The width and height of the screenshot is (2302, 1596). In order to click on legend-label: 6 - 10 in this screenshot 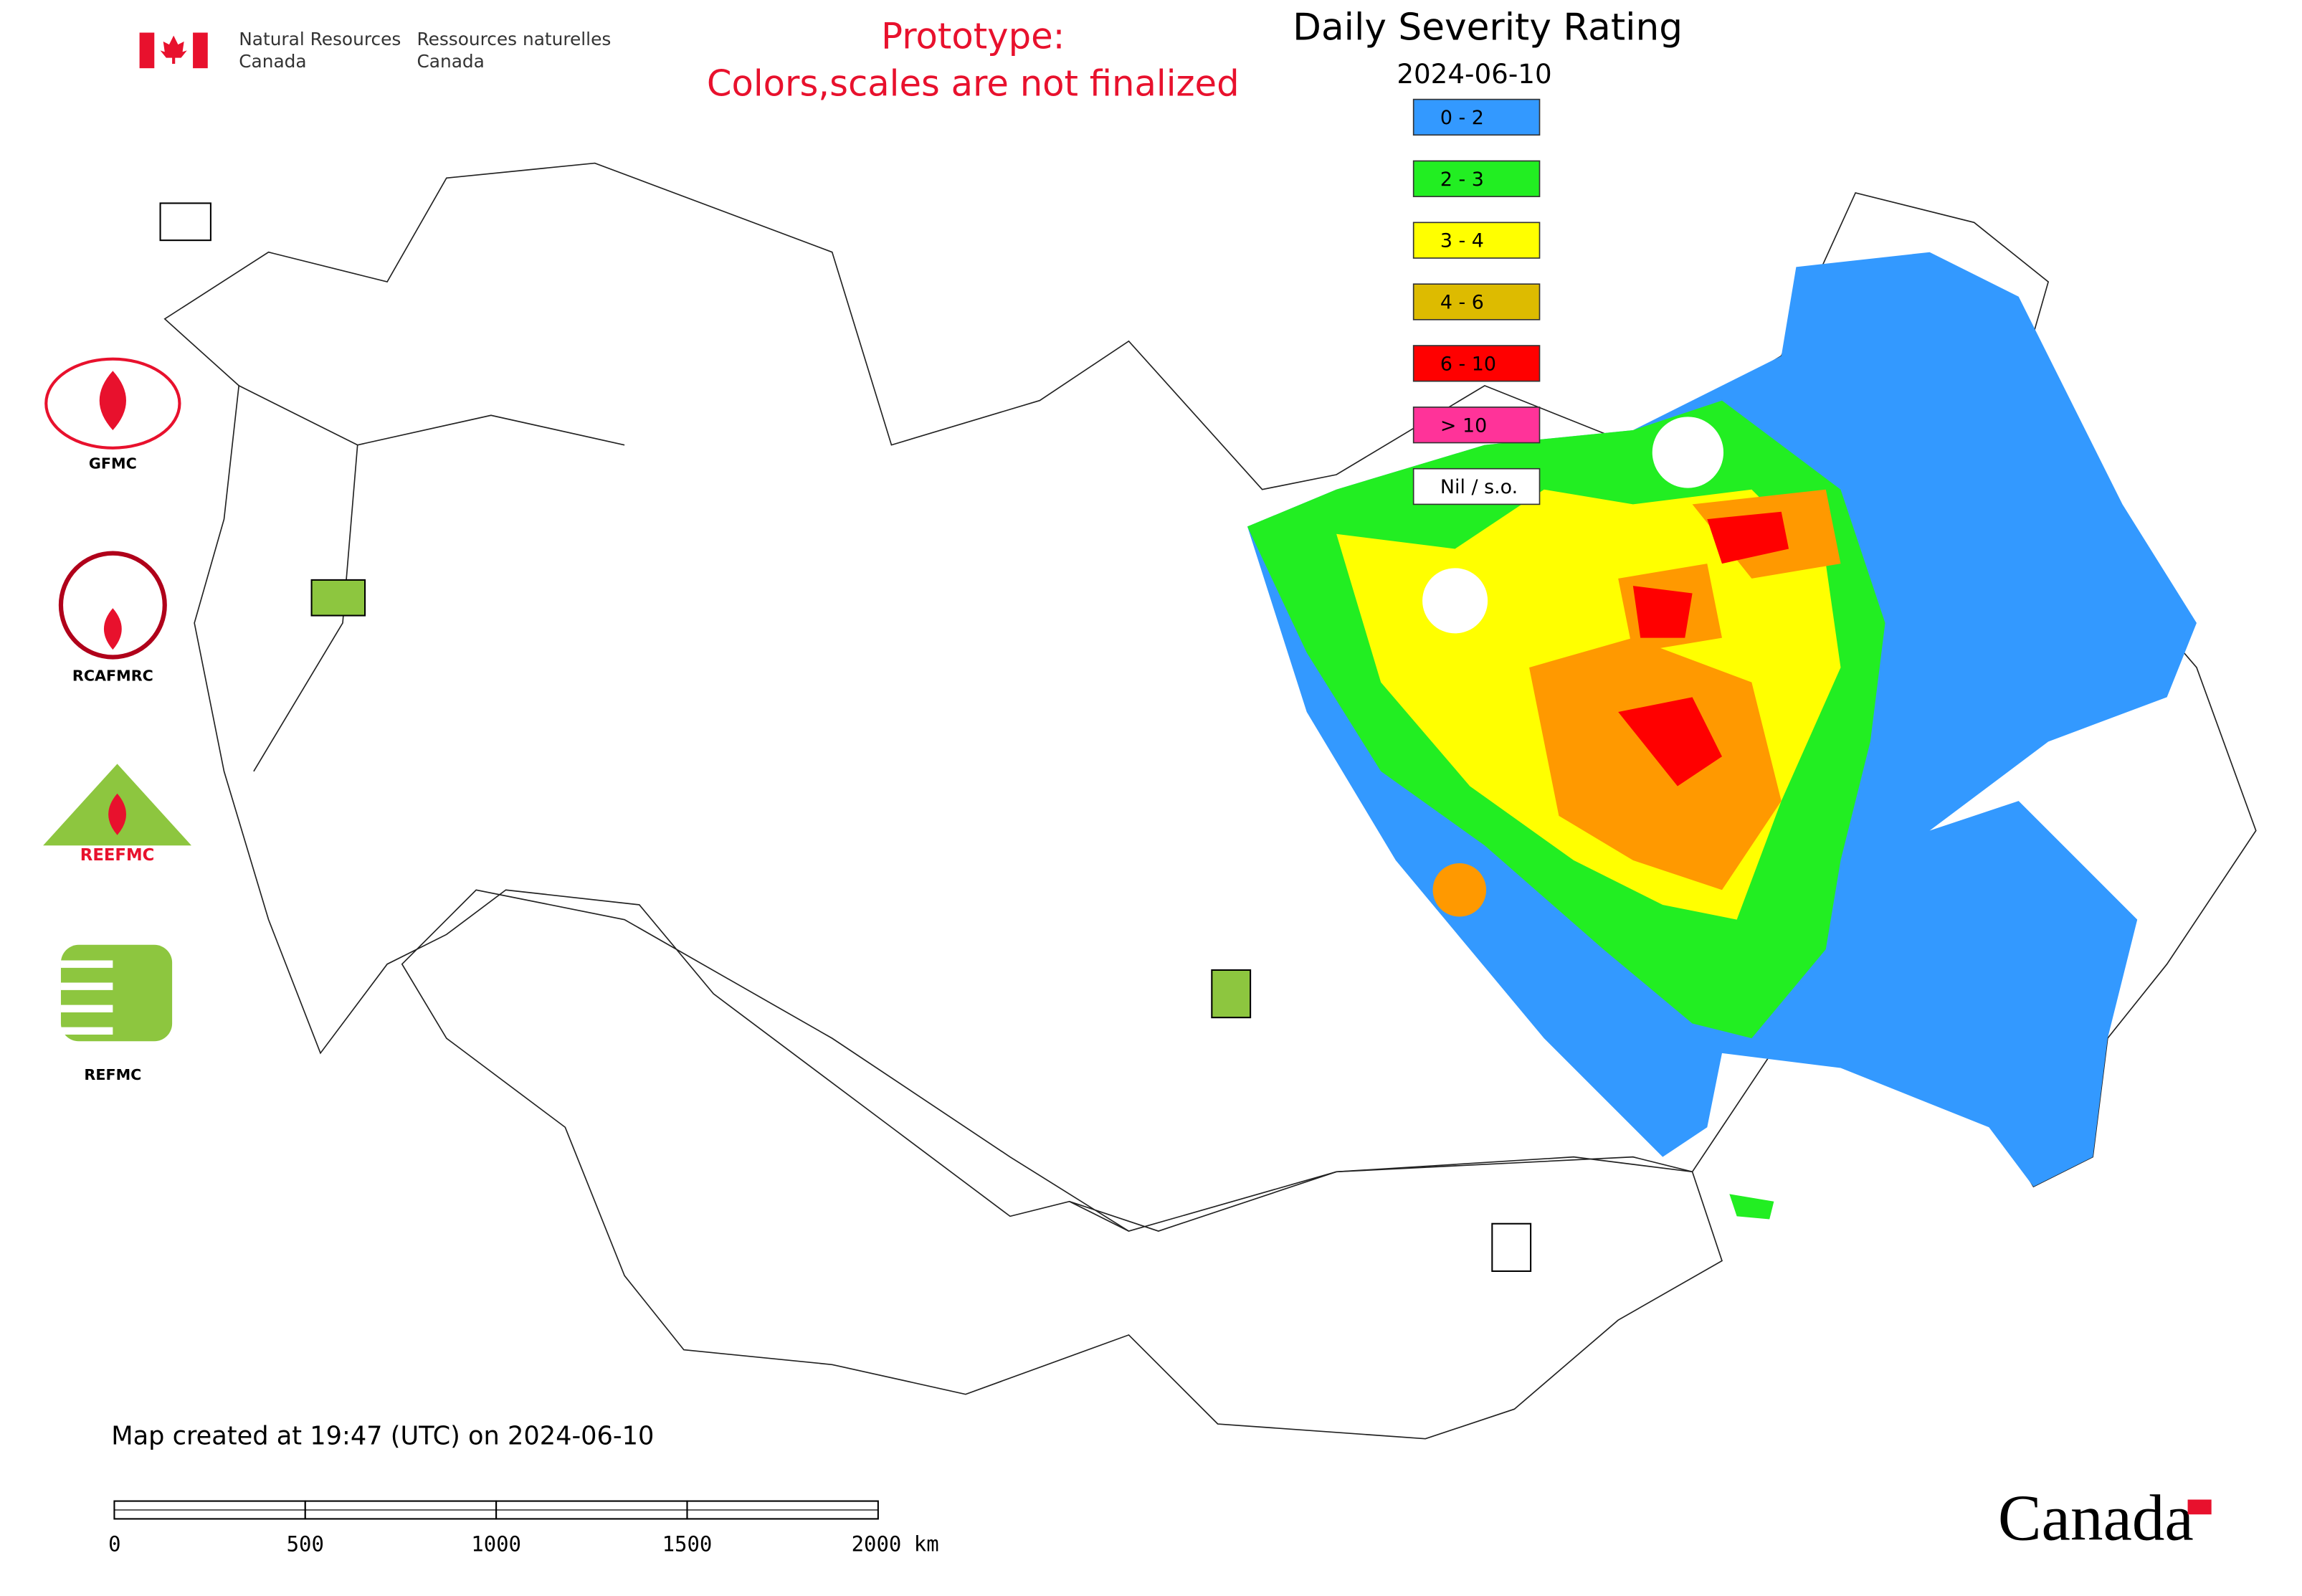, I will do `click(1468, 364)`.